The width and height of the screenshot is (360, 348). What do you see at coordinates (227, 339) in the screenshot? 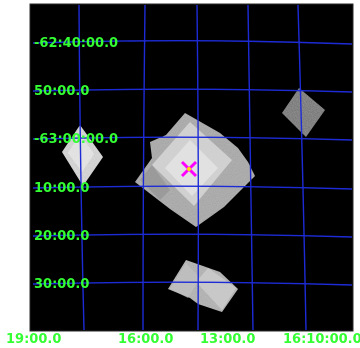
I see `ra-label: 13:00.0` at bounding box center [227, 339].